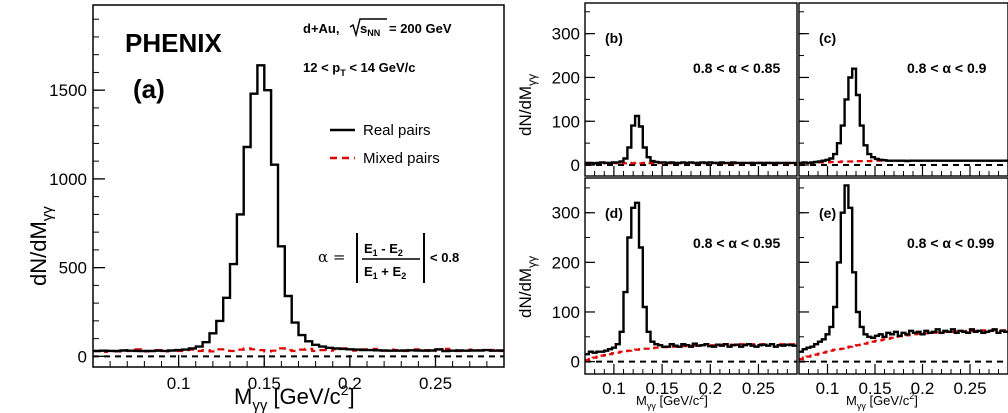  I want to click on panel-d-real-pairs-series, so click(691, 278).